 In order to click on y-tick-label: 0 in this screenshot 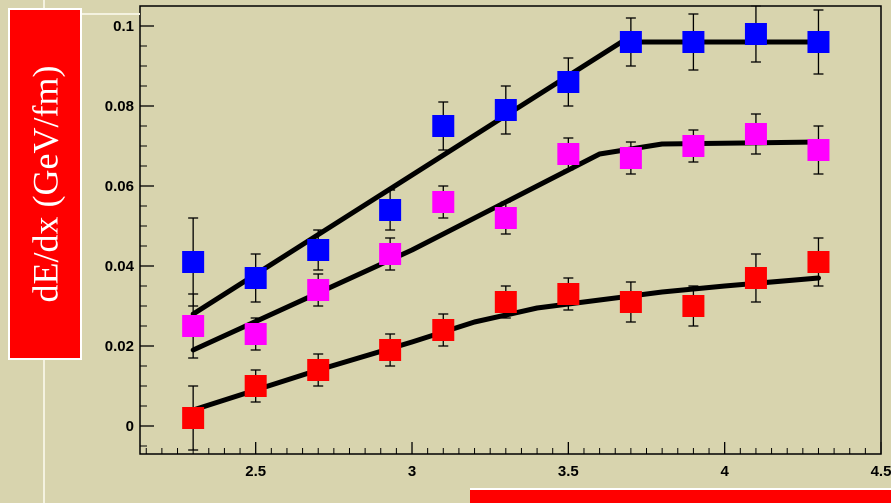, I will do `click(130, 426)`.